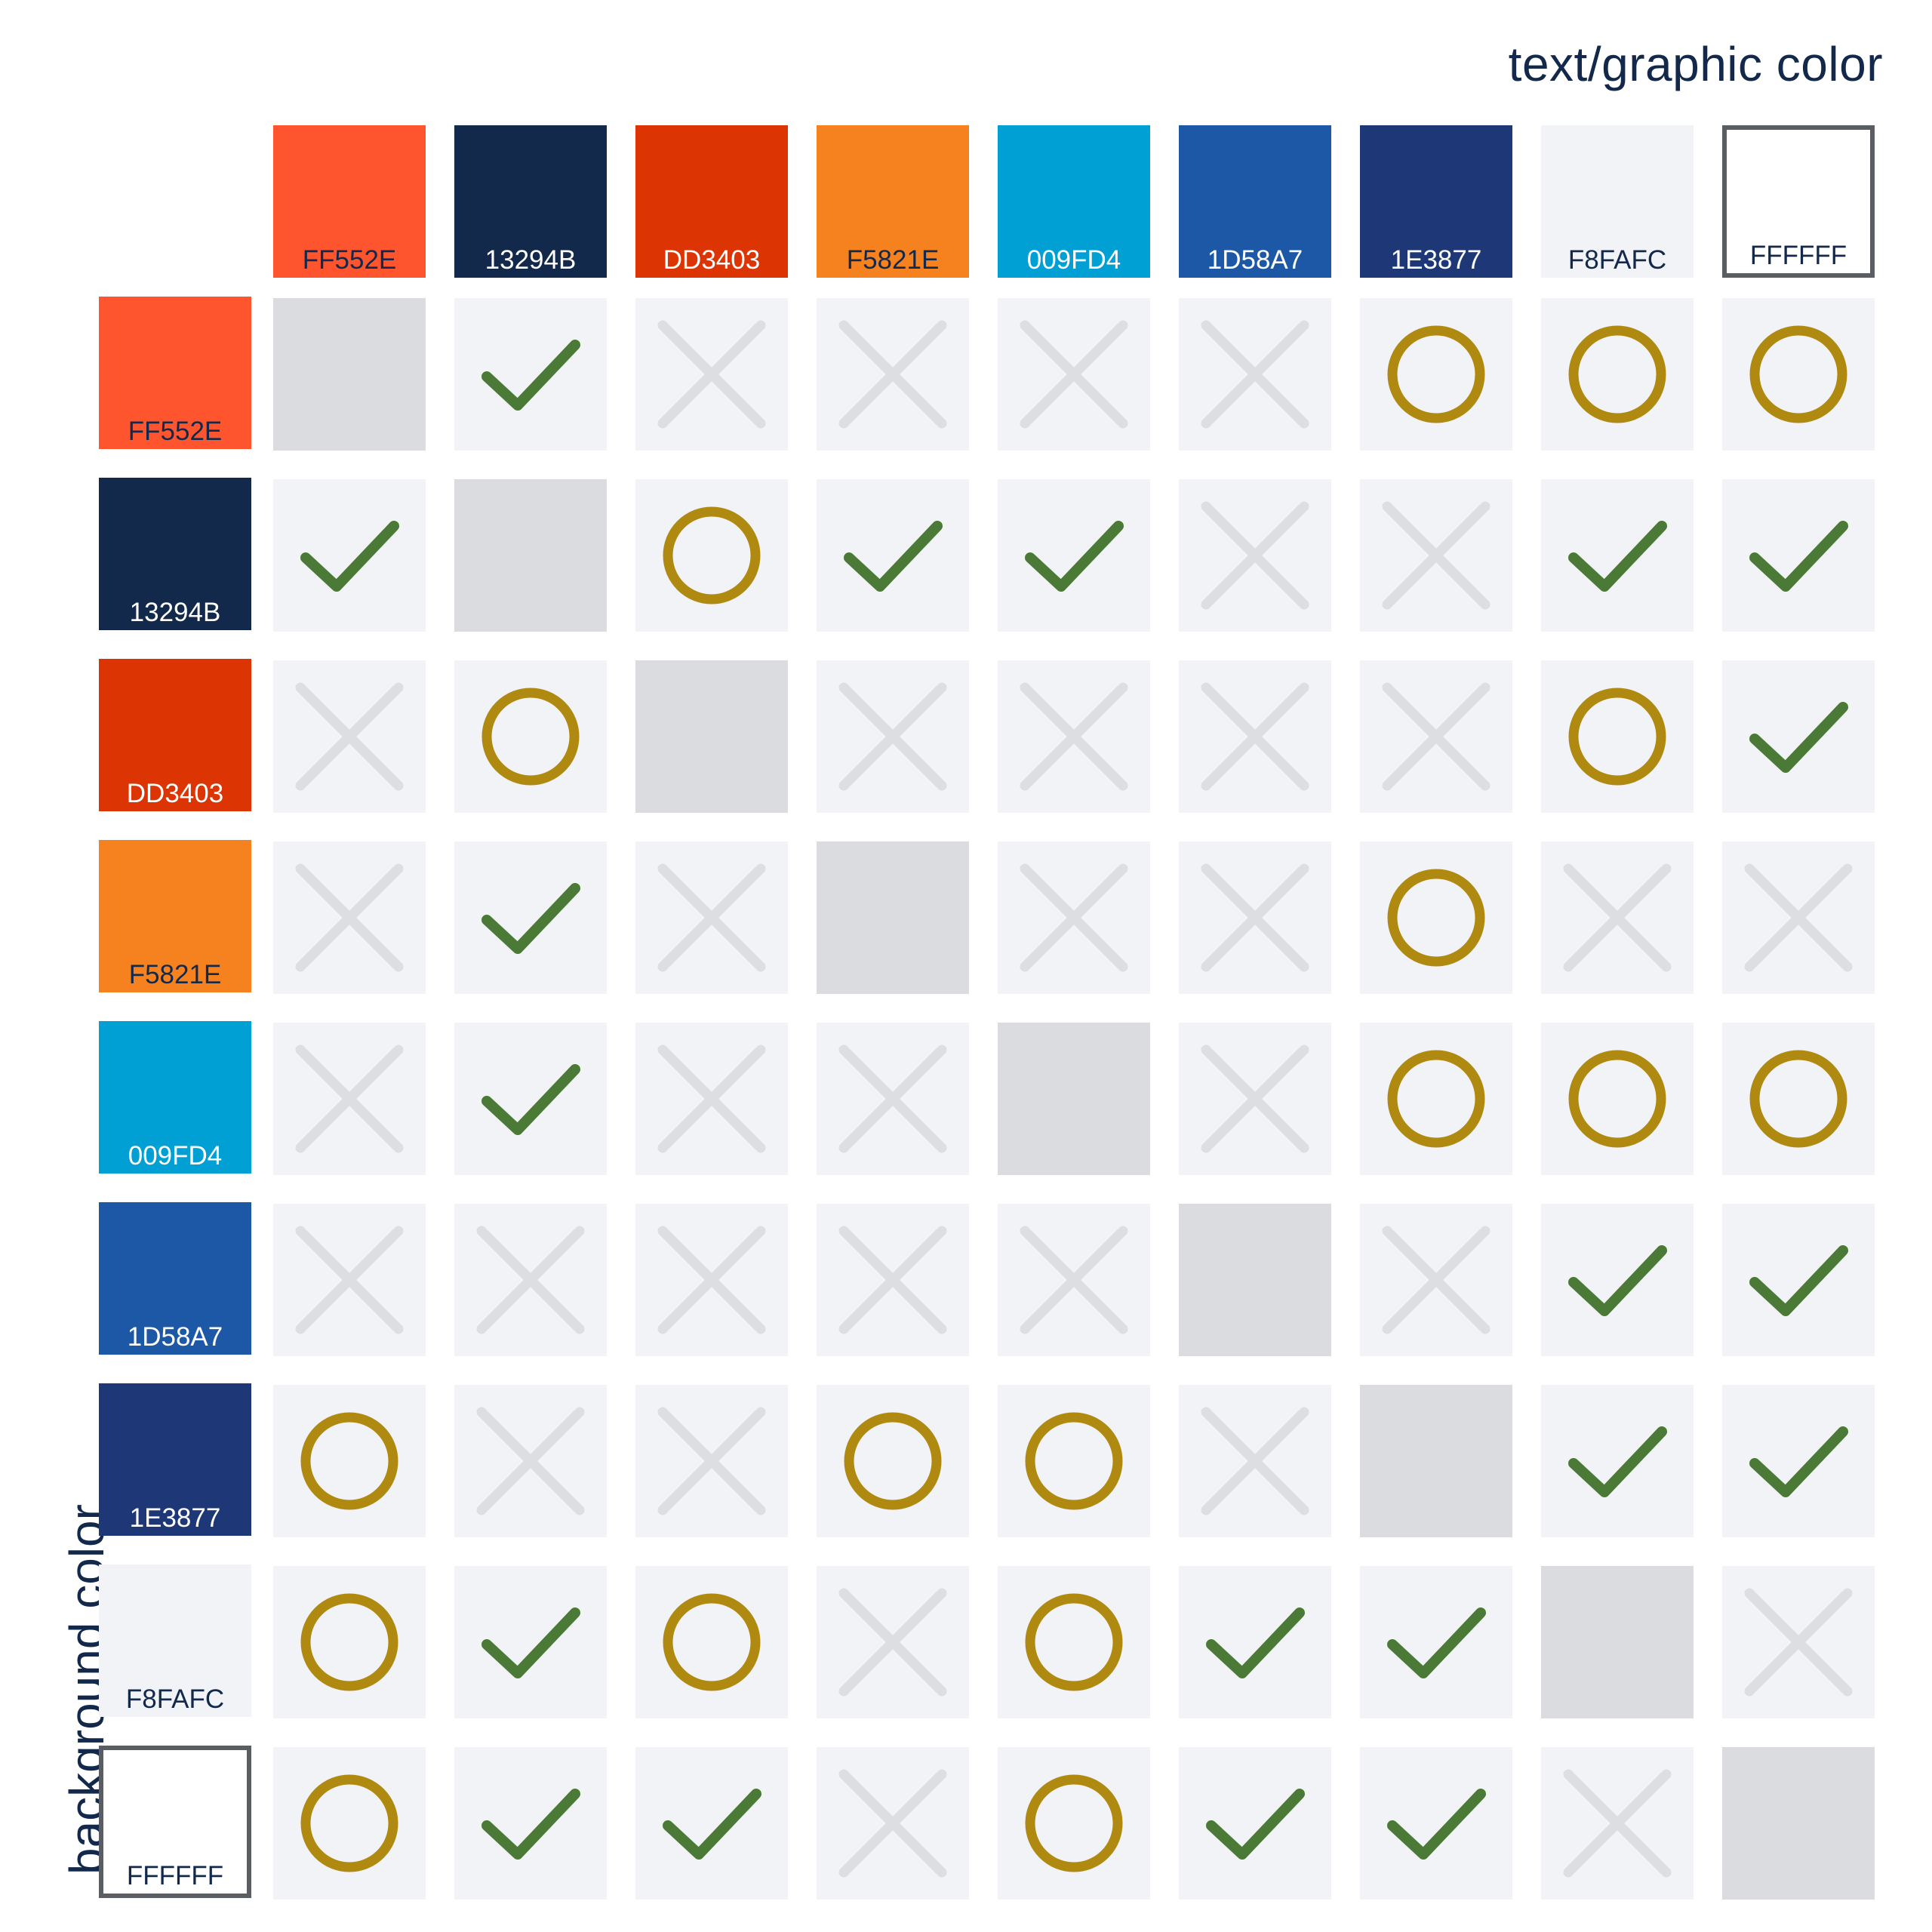 This screenshot has width=1932, height=1932. What do you see at coordinates (175, 1337) in the screenshot?
I see `swatch-hex-label: 1D58A7` at bounding box center [175, 1337].